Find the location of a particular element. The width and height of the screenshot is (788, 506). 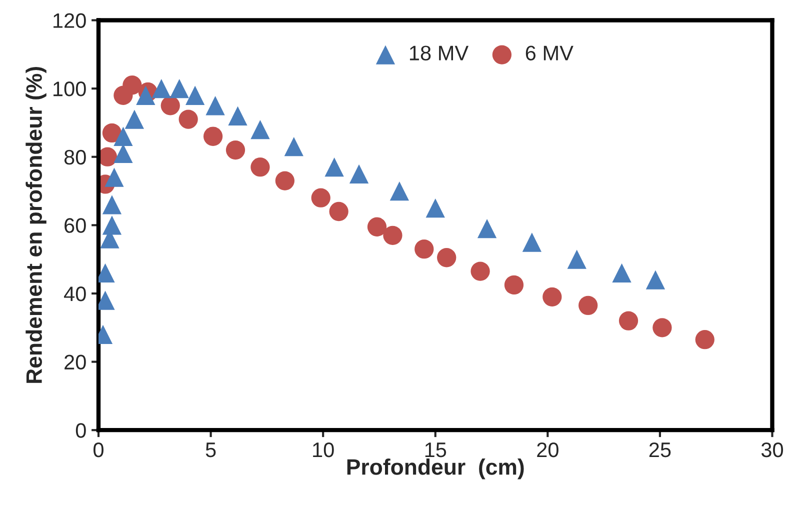

x-tick-label: 20 is located at coordinates (547, 450).